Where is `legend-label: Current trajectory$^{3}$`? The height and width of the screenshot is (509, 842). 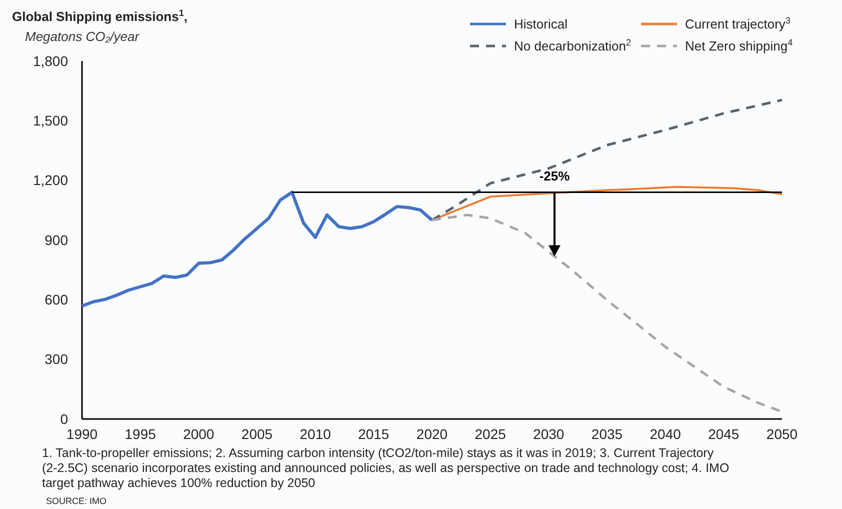
legend-label: Current trajectory$^{3}$ is located at coordinates (737, 24).